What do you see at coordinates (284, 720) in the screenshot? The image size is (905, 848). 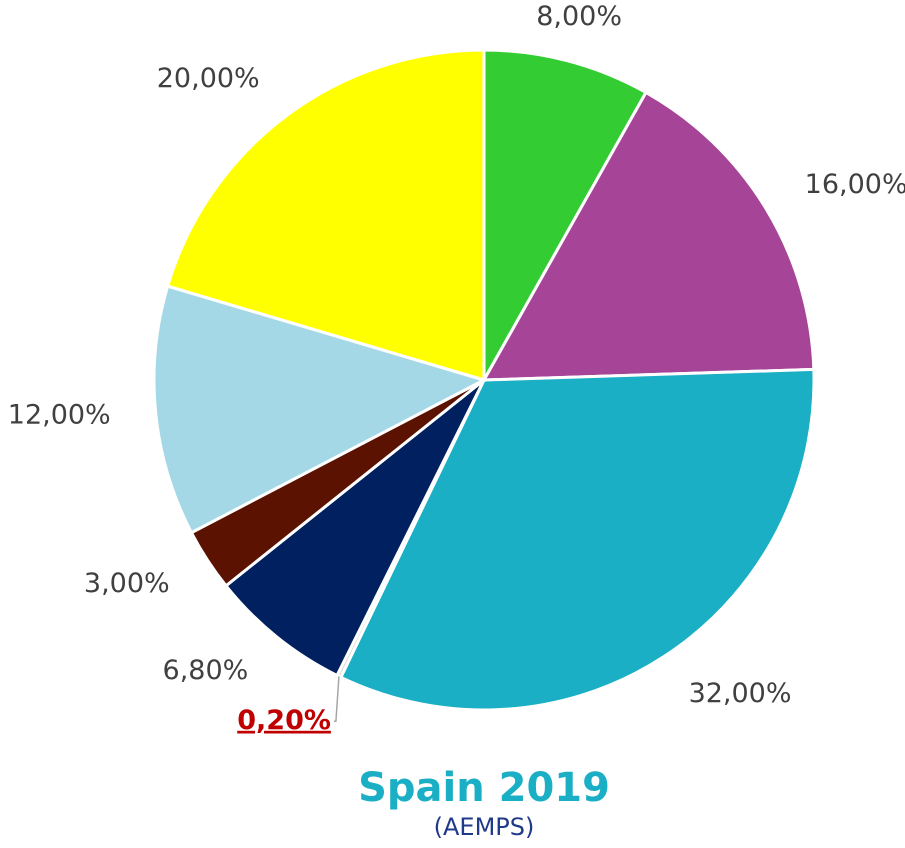 I see `data-label: 0,20%` at bounding box center [284, 720].